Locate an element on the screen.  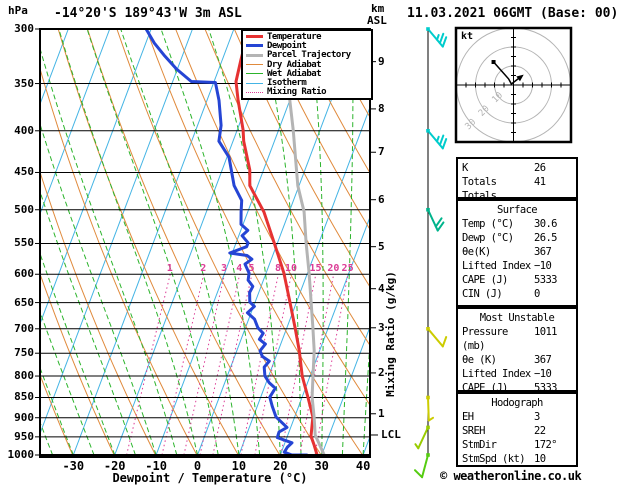
km-tick-label: 8 is located at coordinates (381, 108).